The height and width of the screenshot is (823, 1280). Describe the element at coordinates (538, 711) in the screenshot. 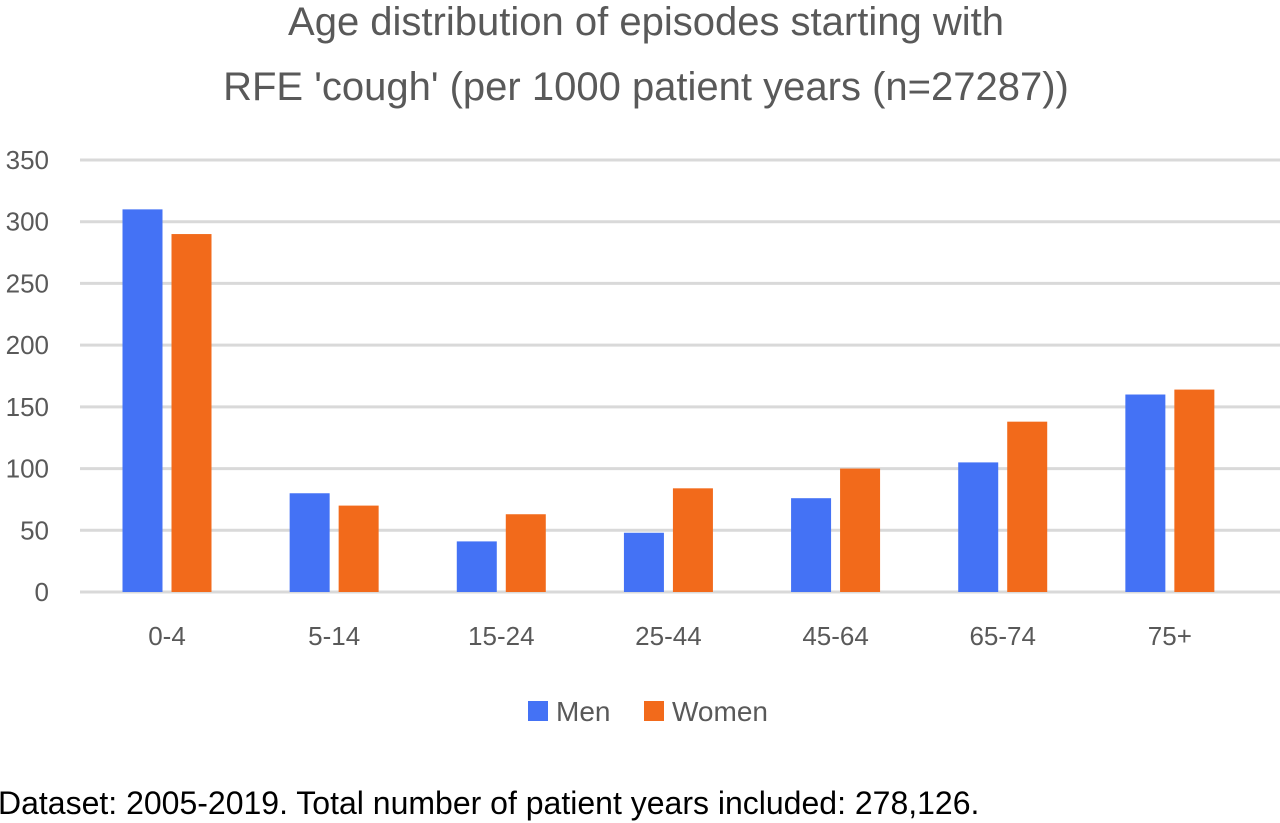

I see `legend-swatch-men` at that location.